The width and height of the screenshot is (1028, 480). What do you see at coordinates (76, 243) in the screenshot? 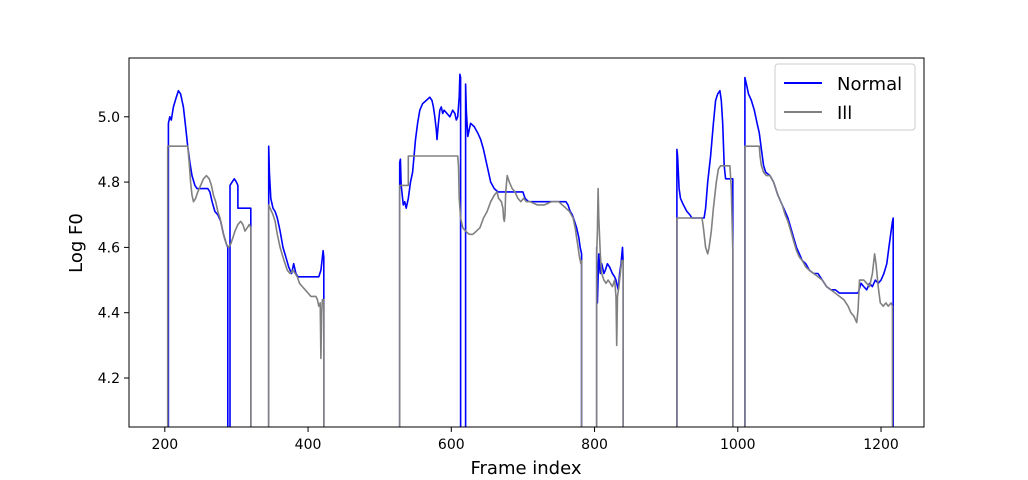
I see `y-axis-label: Log F0` at bounding box center [76, 243].